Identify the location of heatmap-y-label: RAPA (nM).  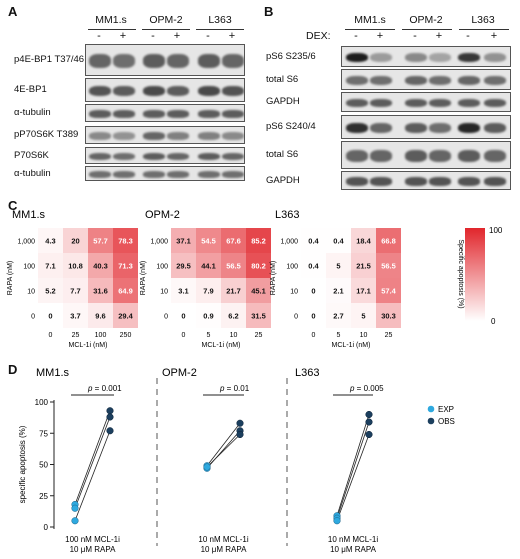
(10, 278).